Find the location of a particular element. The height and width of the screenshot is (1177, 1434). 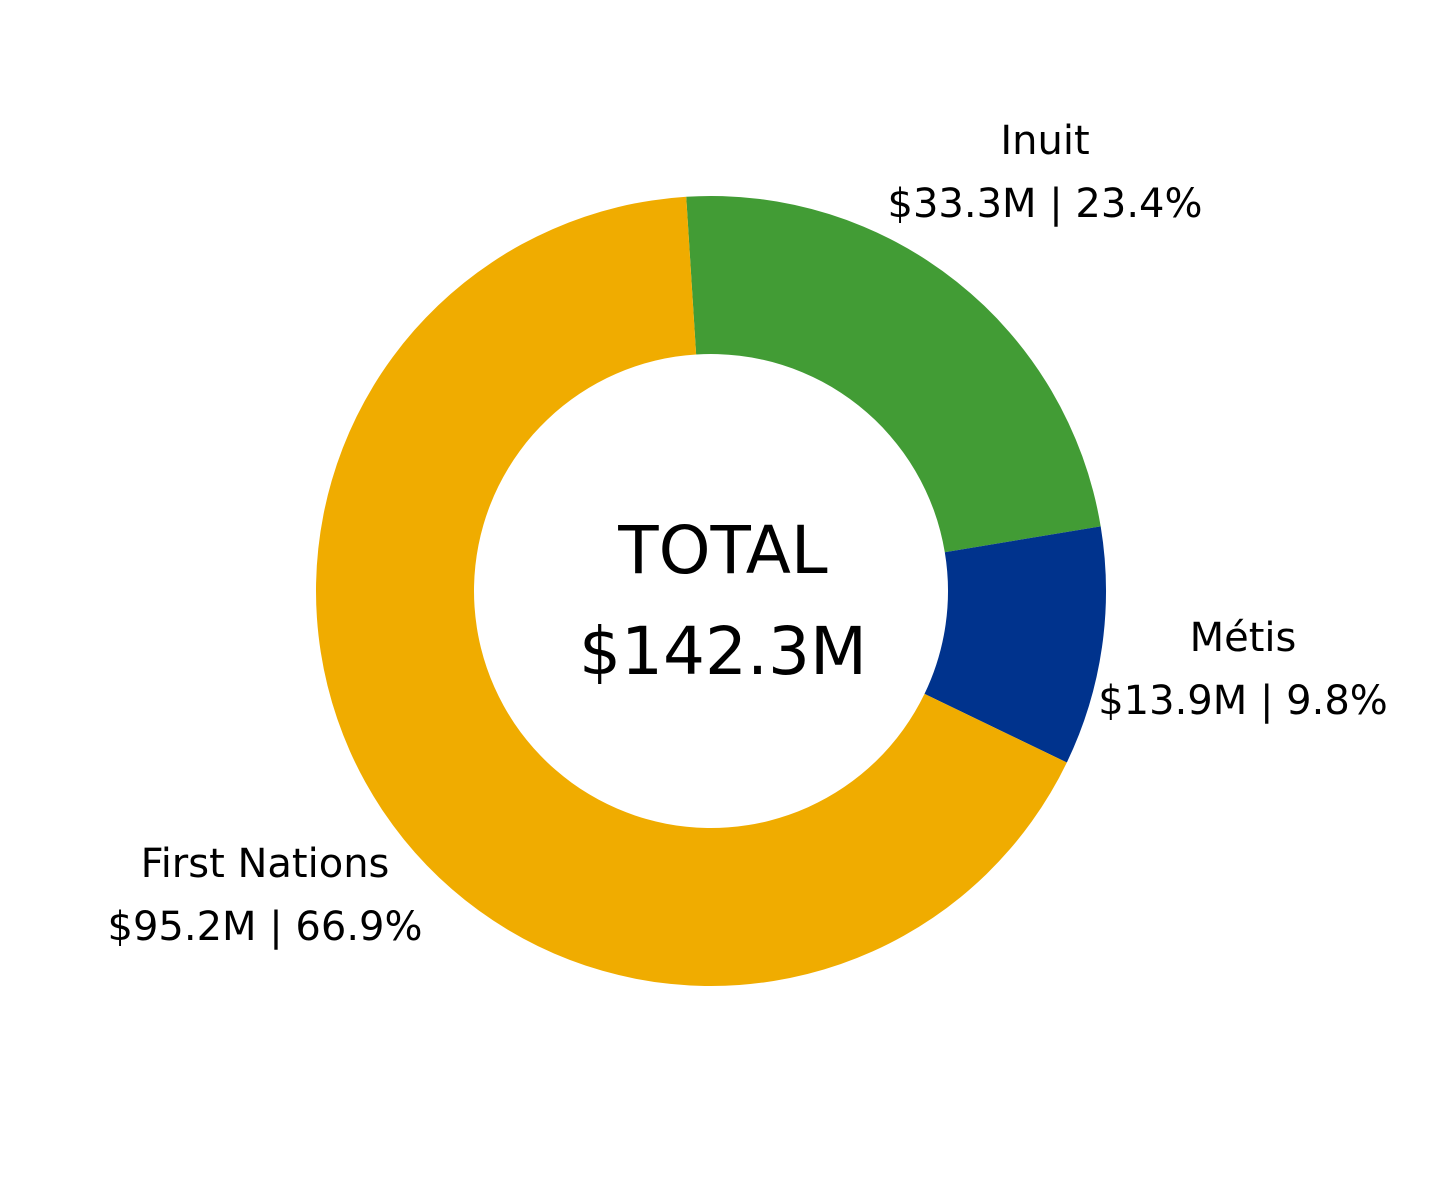

slice-metis is located at coordinates (1015, 644).